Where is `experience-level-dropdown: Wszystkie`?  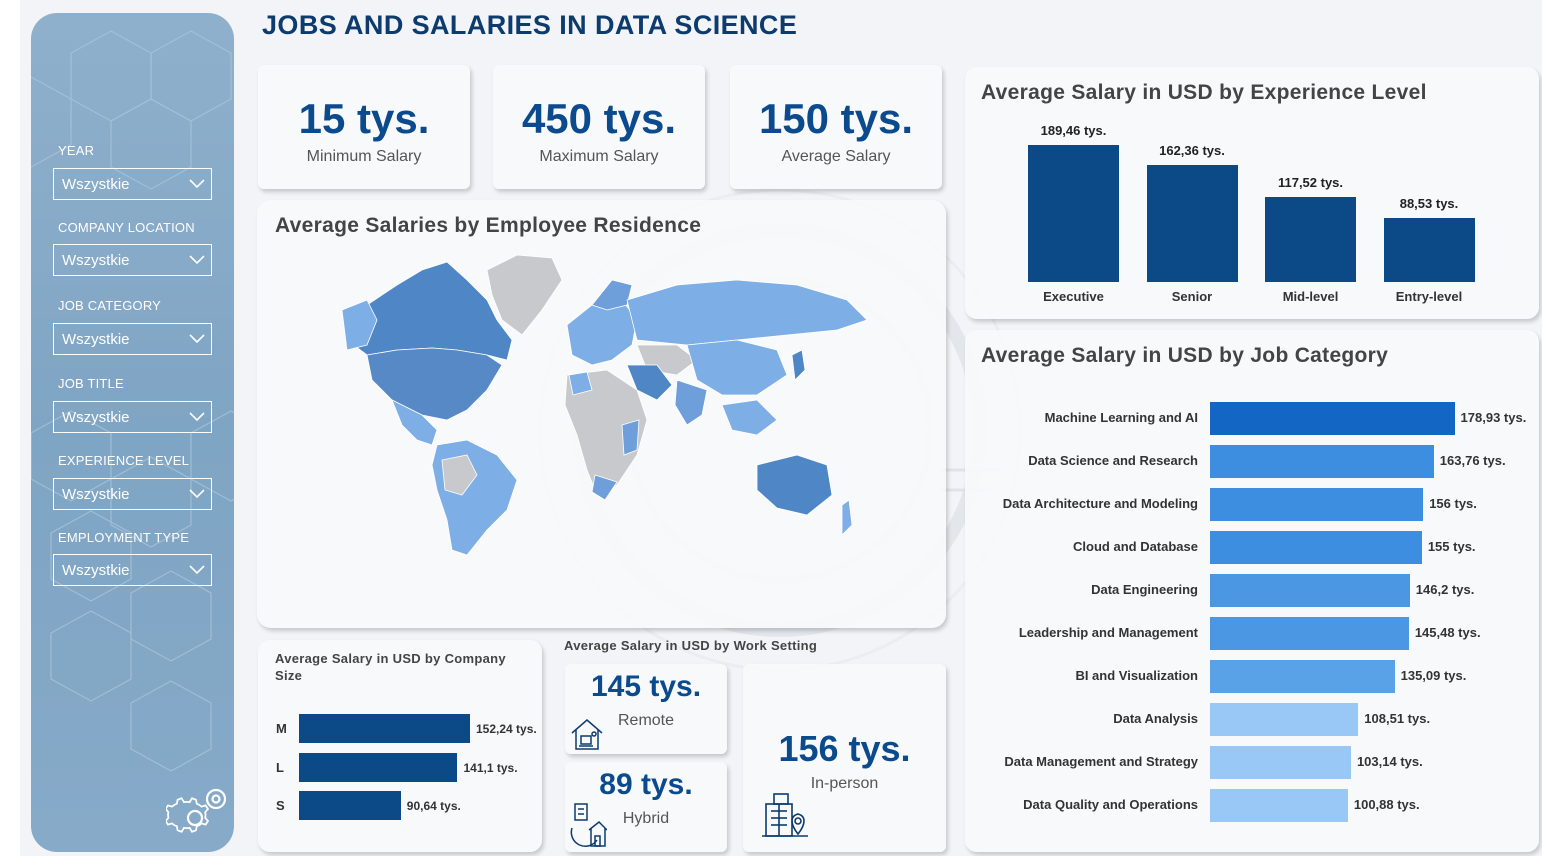
experience-level-dropdown: Wszystkie is located at coordinates (132, 494).